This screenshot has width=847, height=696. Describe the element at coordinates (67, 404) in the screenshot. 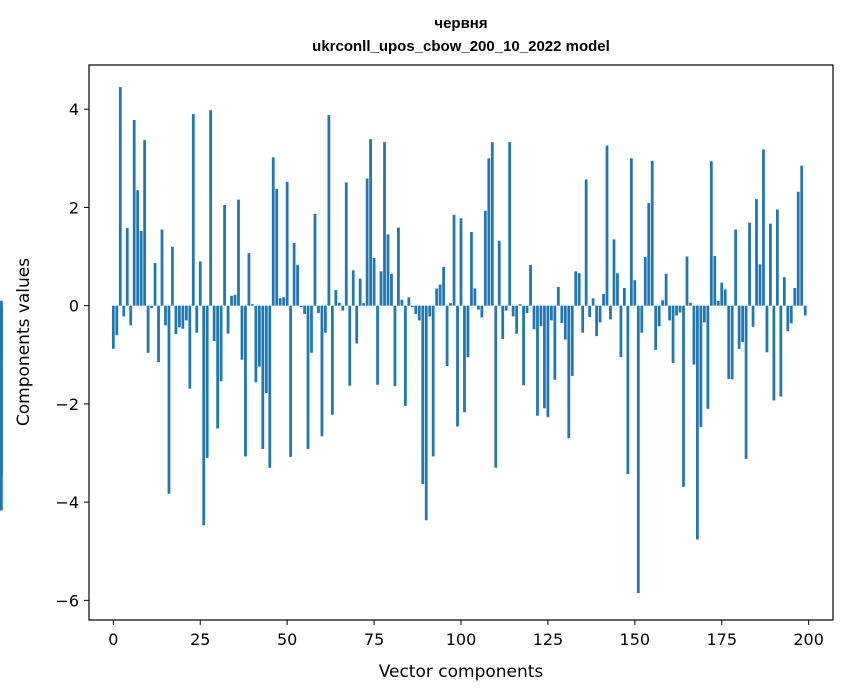

I see `y-tick-label: −2` at that location.